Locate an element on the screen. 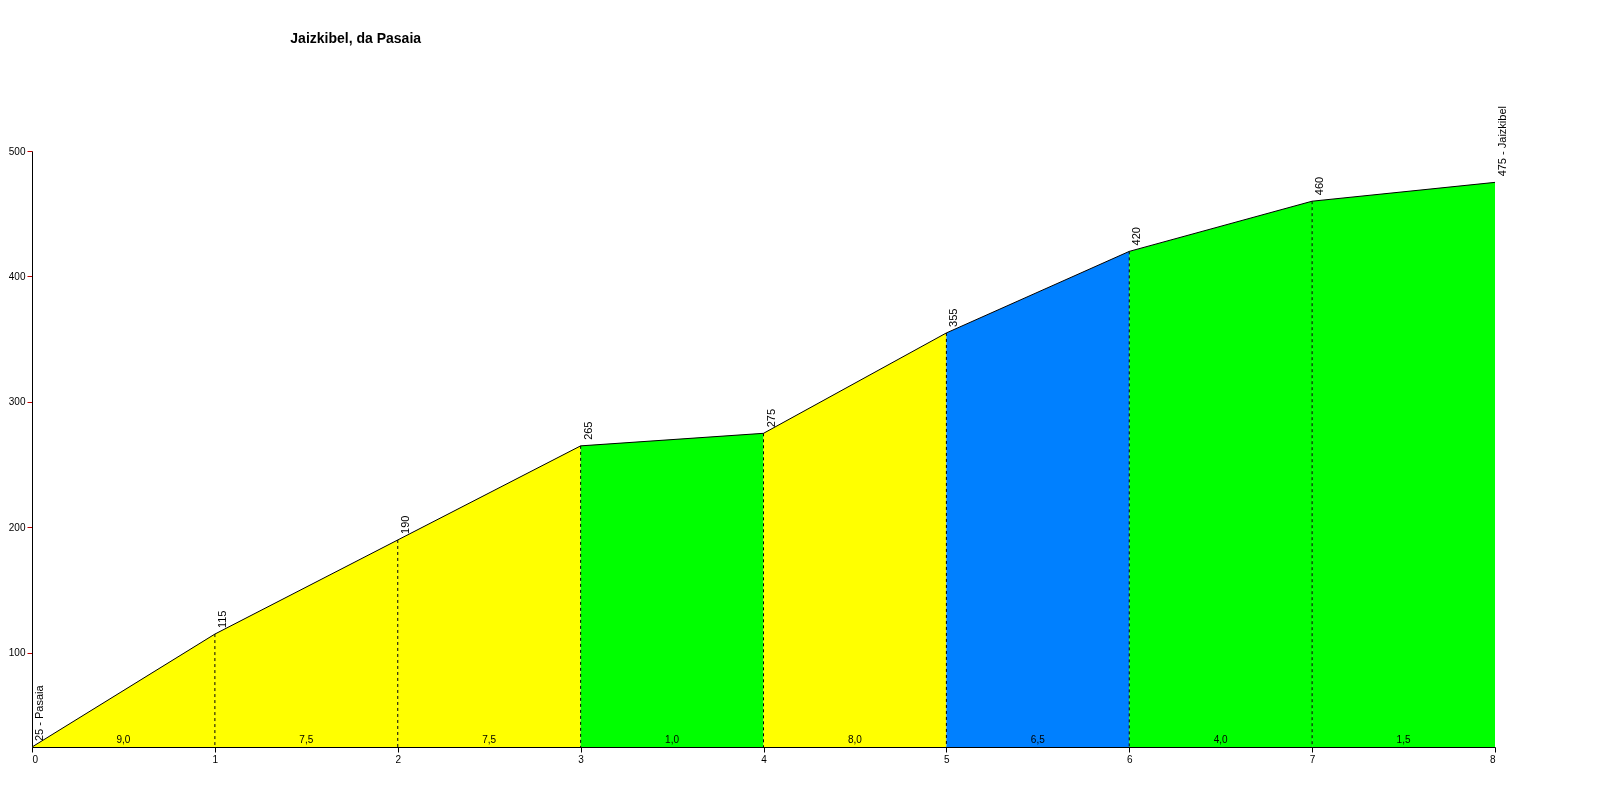 The height and width of the screenshot is (800, 1600). y-tick-label: 300 is located at coordinates (17, 402).